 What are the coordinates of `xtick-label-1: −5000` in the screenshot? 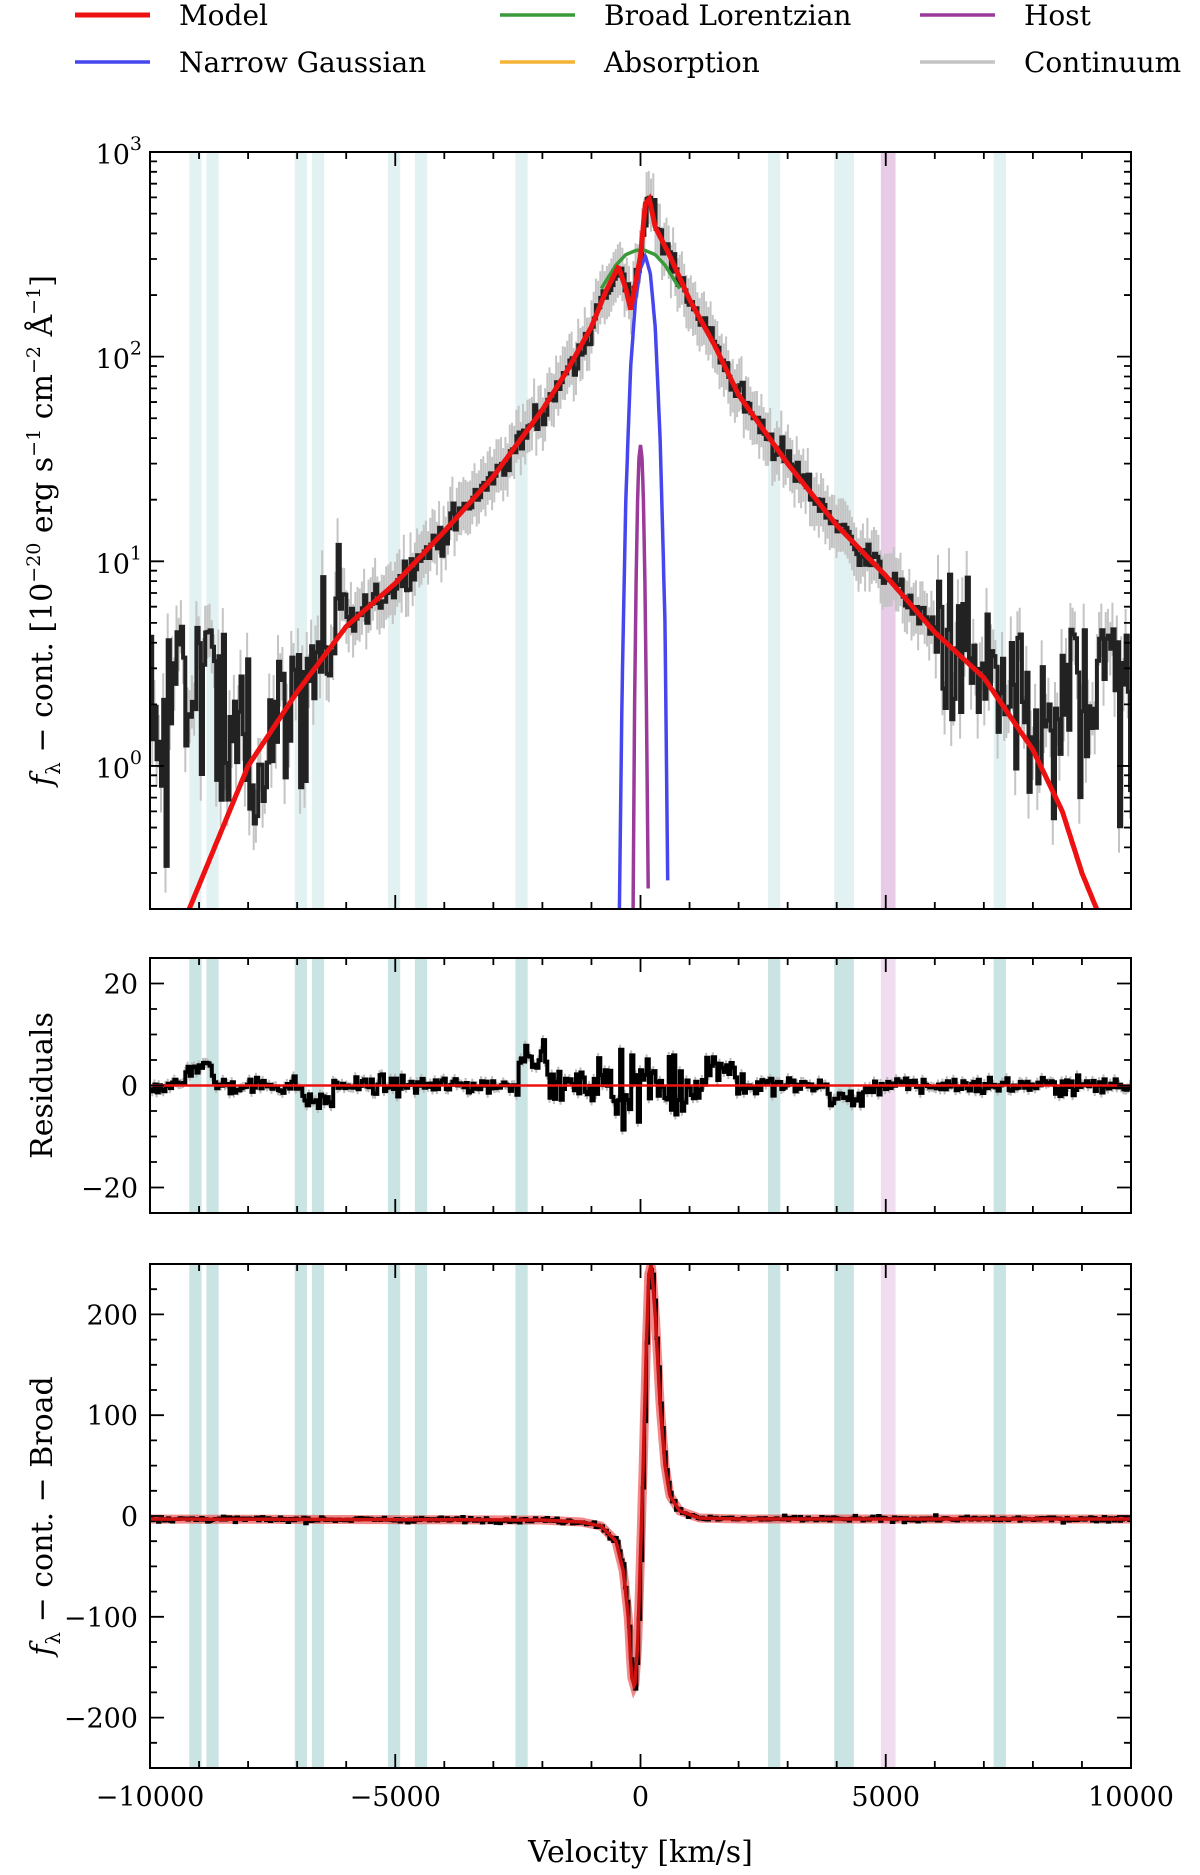 It's located at (395, 1797).